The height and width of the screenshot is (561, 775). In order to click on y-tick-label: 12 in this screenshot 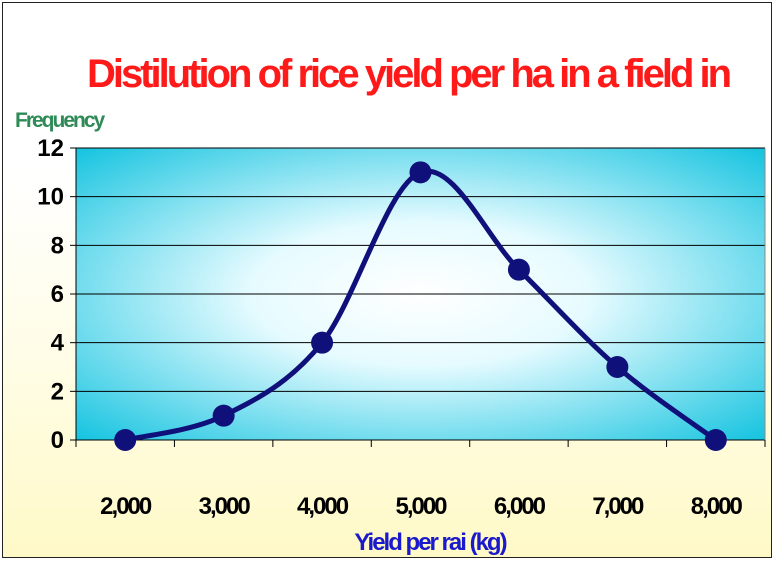, I will do `click(50, 148)`.